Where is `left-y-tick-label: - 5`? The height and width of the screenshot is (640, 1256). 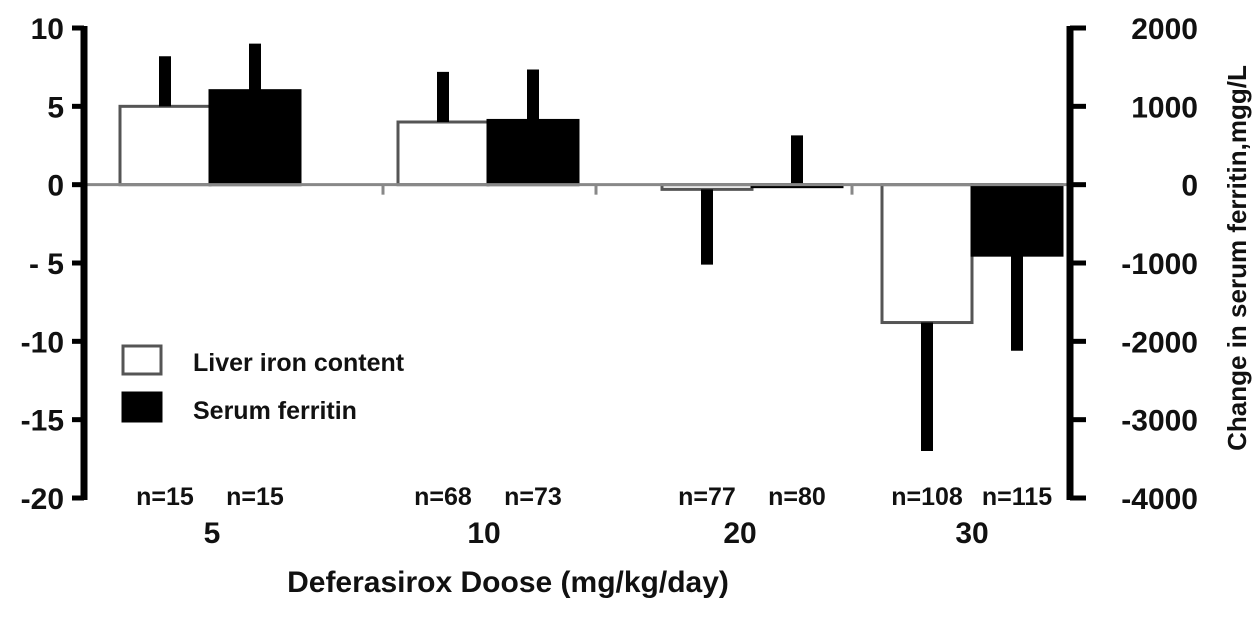 left-y-tick-label: - 5 is located at coordinates (46, 264).